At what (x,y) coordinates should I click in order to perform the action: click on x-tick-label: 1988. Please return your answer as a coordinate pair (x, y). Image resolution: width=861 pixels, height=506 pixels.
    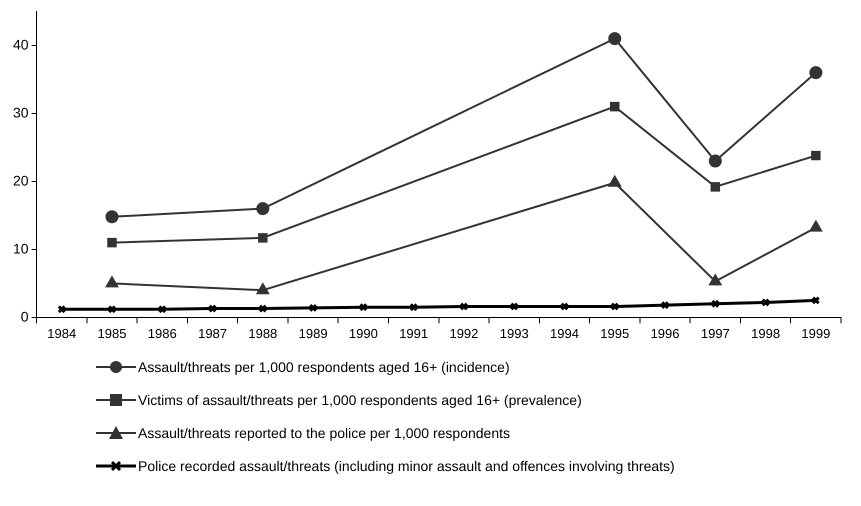
    Looking at the image, I should click on (263, 333).